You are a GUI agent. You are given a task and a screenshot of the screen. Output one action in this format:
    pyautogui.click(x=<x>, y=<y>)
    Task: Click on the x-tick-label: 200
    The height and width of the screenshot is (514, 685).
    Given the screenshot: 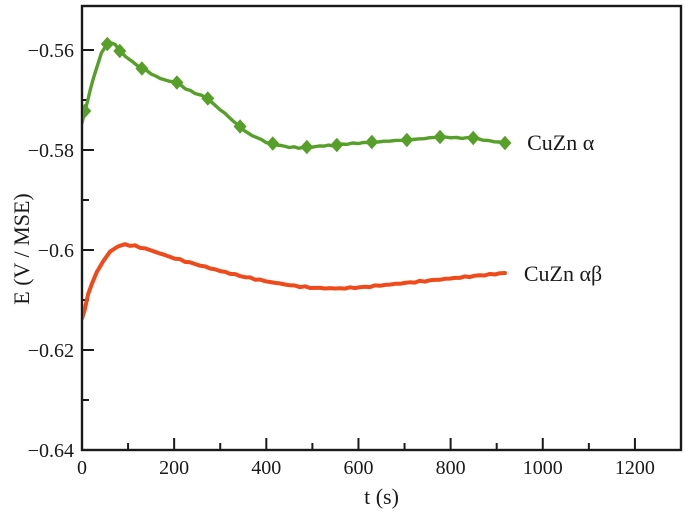 What is the action you would take?
    pyautogui.click(x=174, y=468)
    